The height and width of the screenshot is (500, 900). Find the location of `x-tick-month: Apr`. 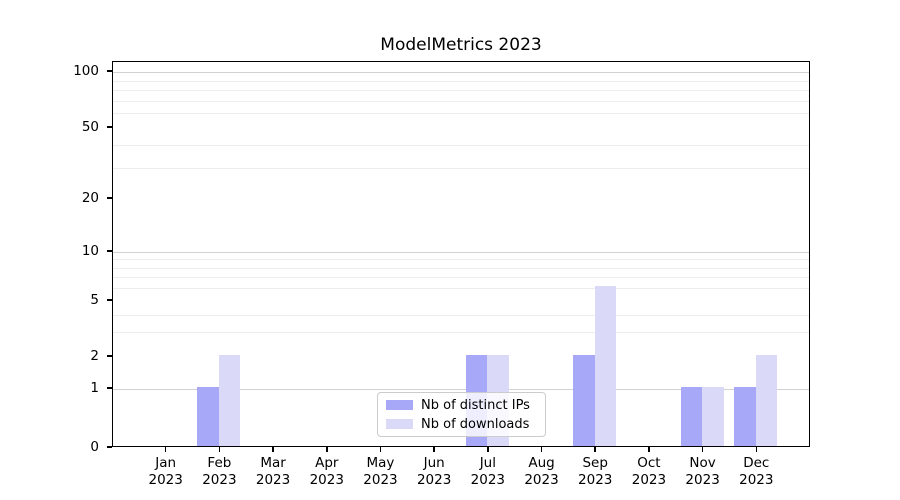

x-tick-month: Apr is located at coordinates (327, 463).